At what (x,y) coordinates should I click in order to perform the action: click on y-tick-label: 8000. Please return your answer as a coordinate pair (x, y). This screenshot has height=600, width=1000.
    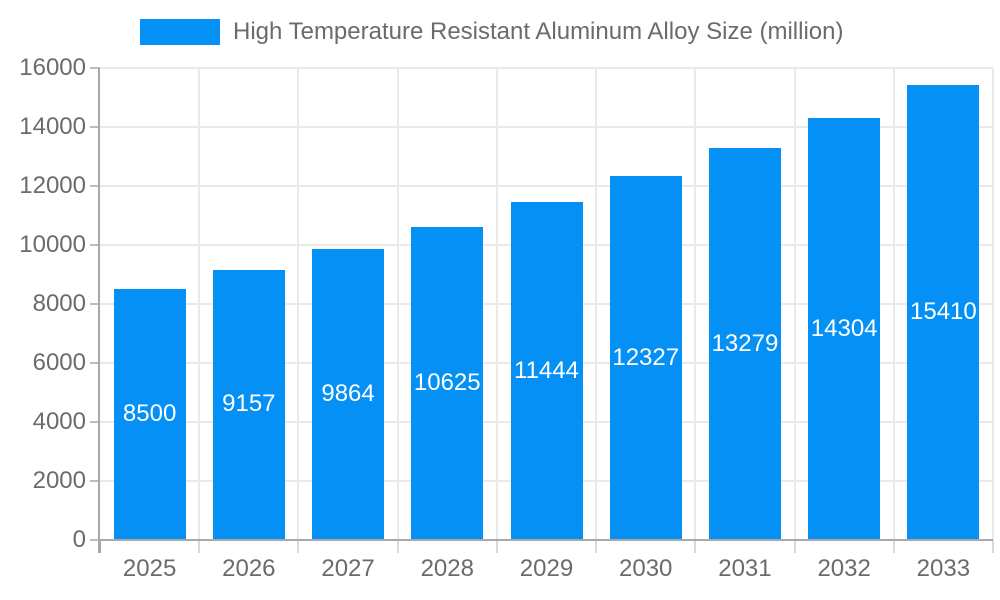
    Looking at the image, I should click on (59, 303).